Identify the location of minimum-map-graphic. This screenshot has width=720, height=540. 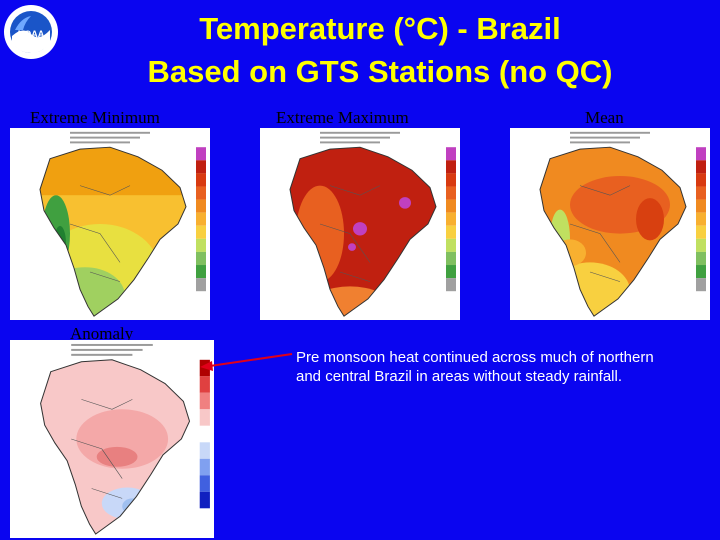
(122, 224).